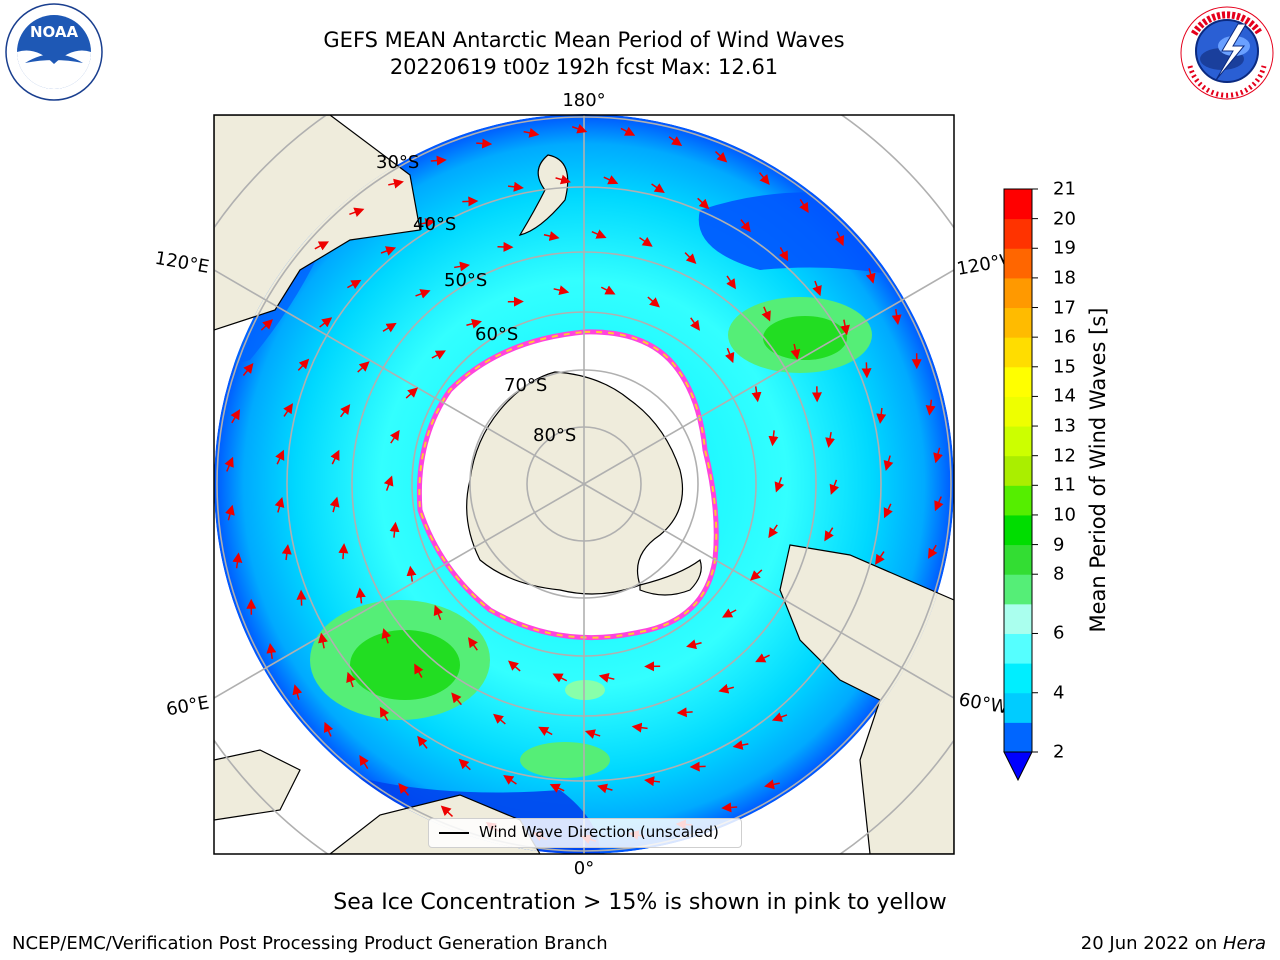 The width and height of the screenshot is (1280, 960). I want to click on lon-label-0: 0°, so click(584, 868).